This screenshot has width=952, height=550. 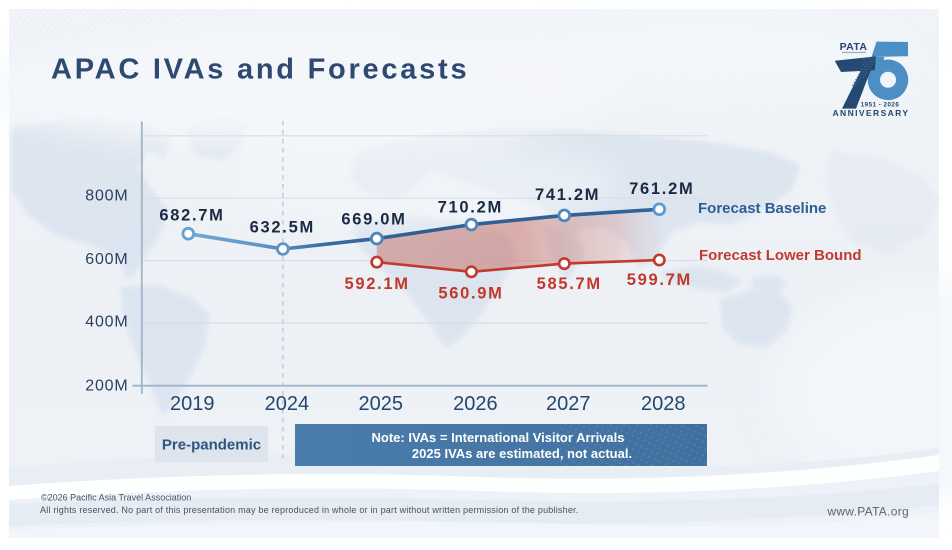 What do you see at coordinates (287, 404) in the screenshot?
I see `svg-text: 2024` at bounding box center [287, 404].